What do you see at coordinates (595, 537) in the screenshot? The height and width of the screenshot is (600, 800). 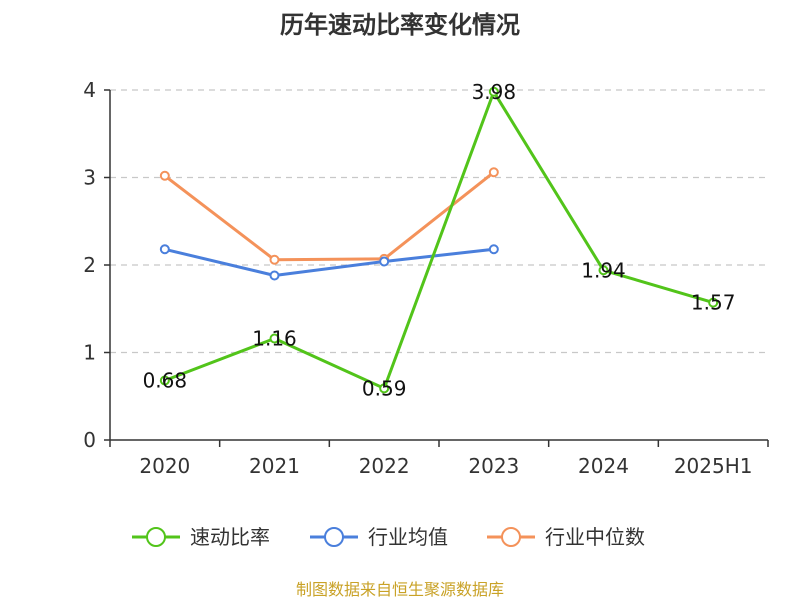 I see `legend-label: 行业中位数` at bounding box center [595, 537].